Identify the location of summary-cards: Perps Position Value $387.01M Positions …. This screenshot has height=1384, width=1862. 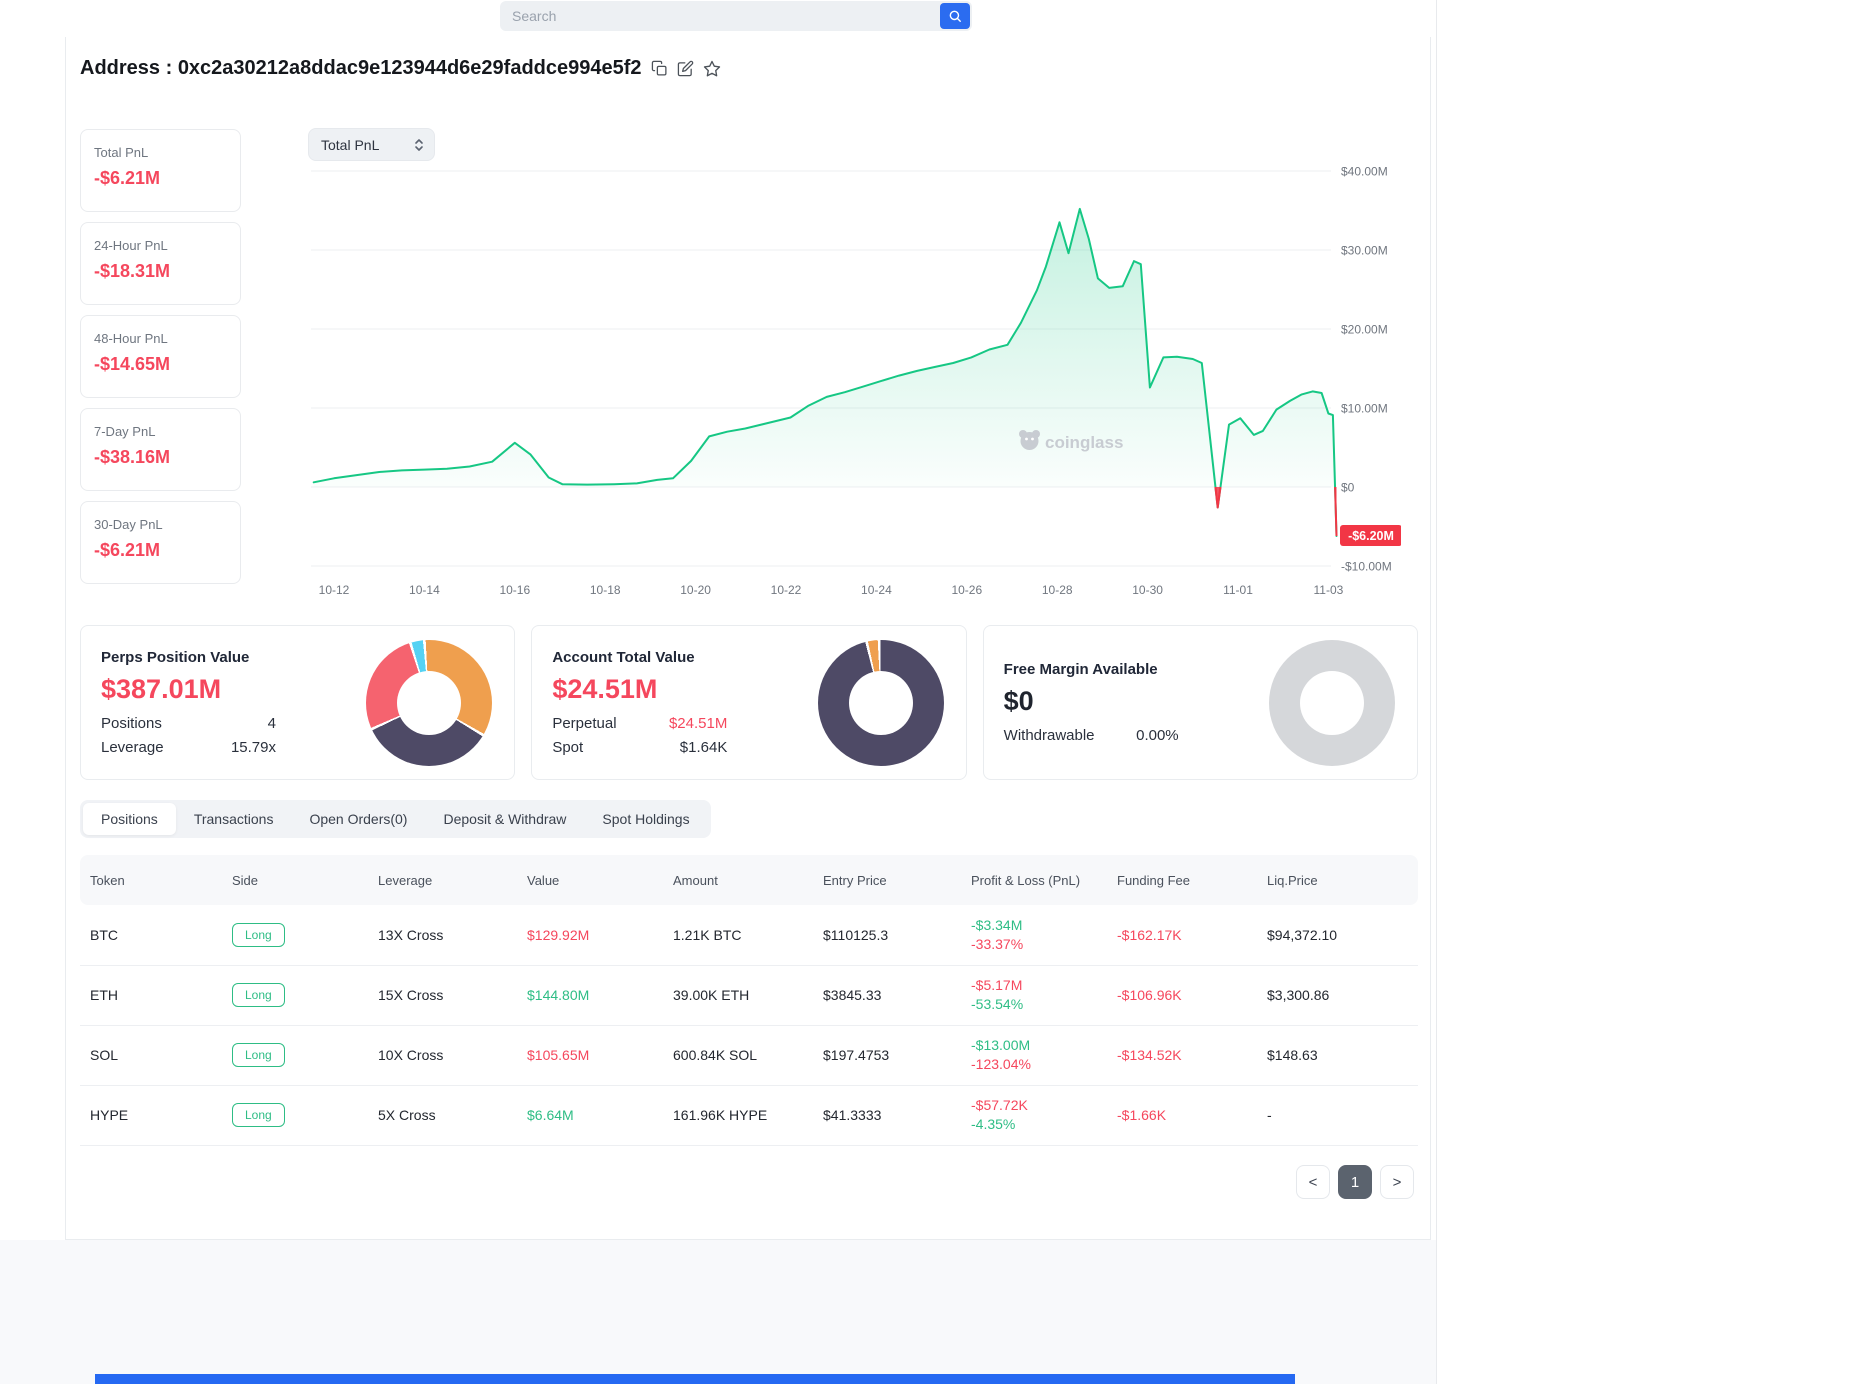
(749, 702).